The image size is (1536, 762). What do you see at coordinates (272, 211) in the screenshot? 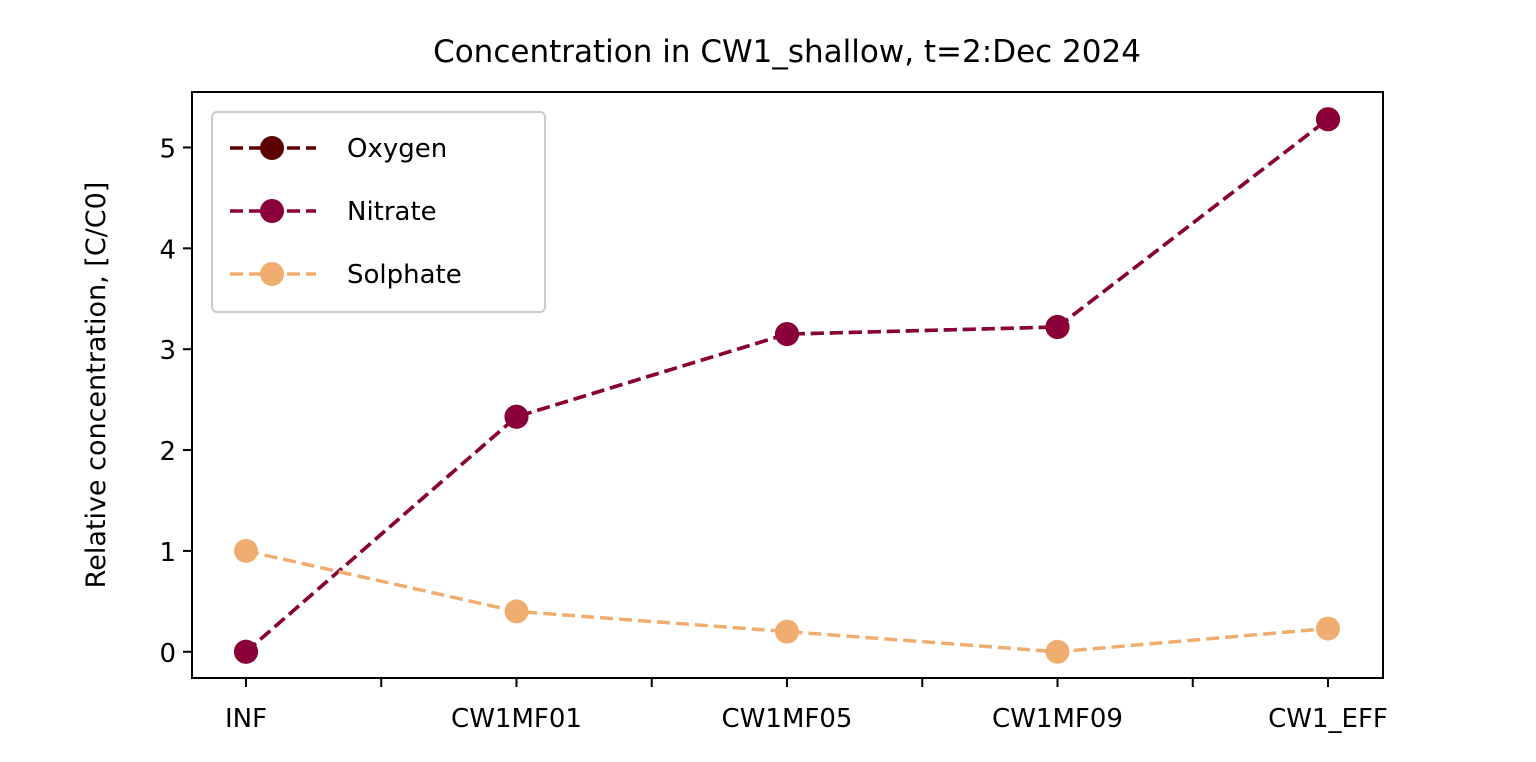
I see `legend-marker-nitrate` at bounding box center [272, 211].